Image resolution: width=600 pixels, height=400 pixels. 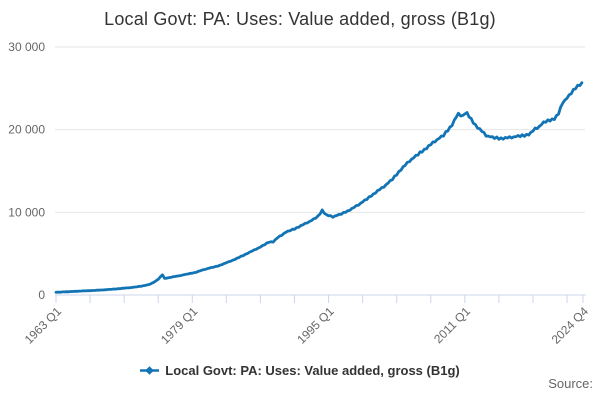 I want to click on x-axis-tick-label: 1963 Q1, so click(x=43, y=325).